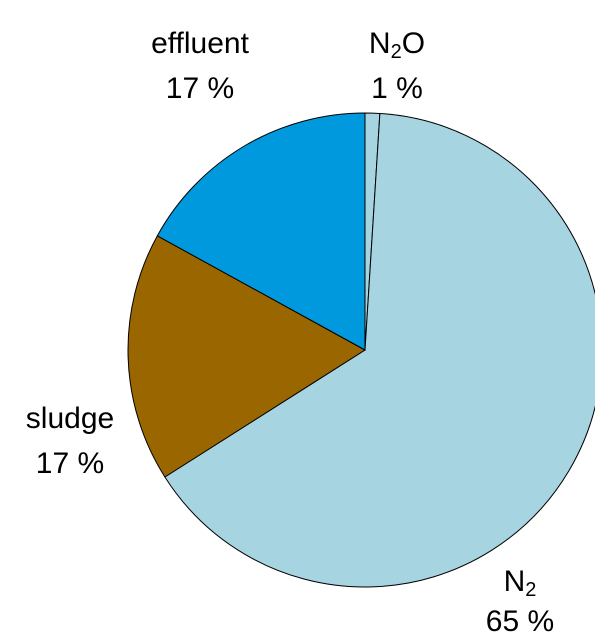 This screenshot has width=595, height=641. What do you see at coordinates (520, 621) in the screenshot?
I see `slice-value-label: 65 %` at bounding box center [520, 621].